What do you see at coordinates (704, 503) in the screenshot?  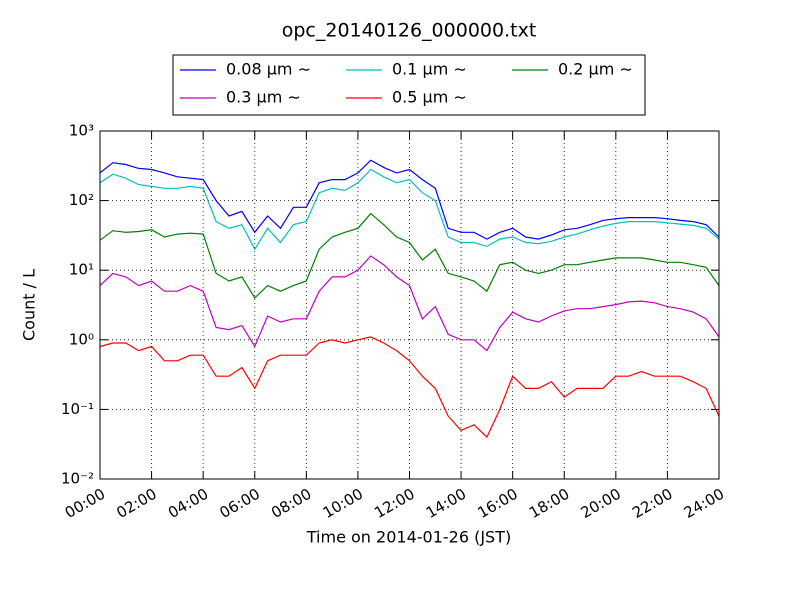 I see `x-tick-label: 24:00` at bounding box center [704, 503].